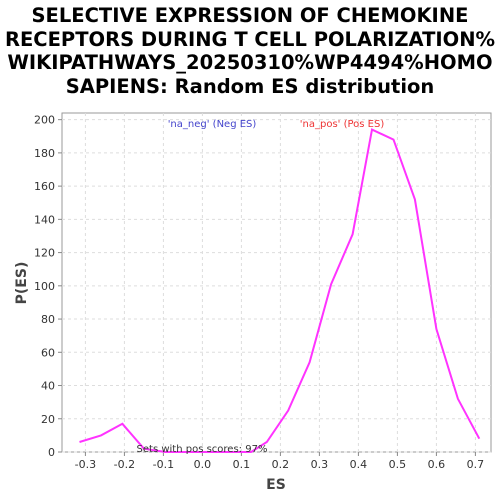 The image size is (500, 500). Describe the element at coordinates (48, 386) in the screenshot. I see `y-tick-label: 40` at that location.